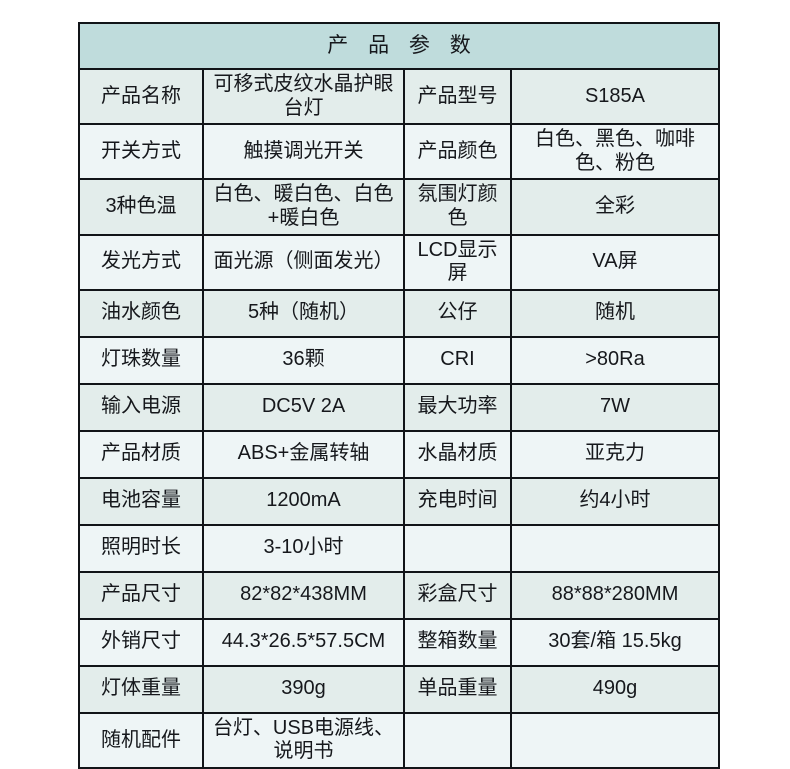 The width and height of the screenshot is (790, 769). Describe the element at coordinates (457, 501) in the screenshot. I see `spec-label-right: 充电时间` at that location.